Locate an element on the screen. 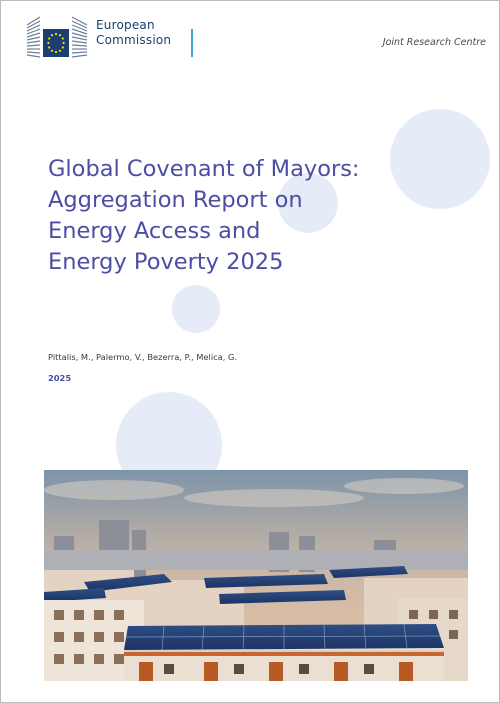 This screenshot has width=500, height=703. organization-name-line1: European is located at coordinates (125, 25).